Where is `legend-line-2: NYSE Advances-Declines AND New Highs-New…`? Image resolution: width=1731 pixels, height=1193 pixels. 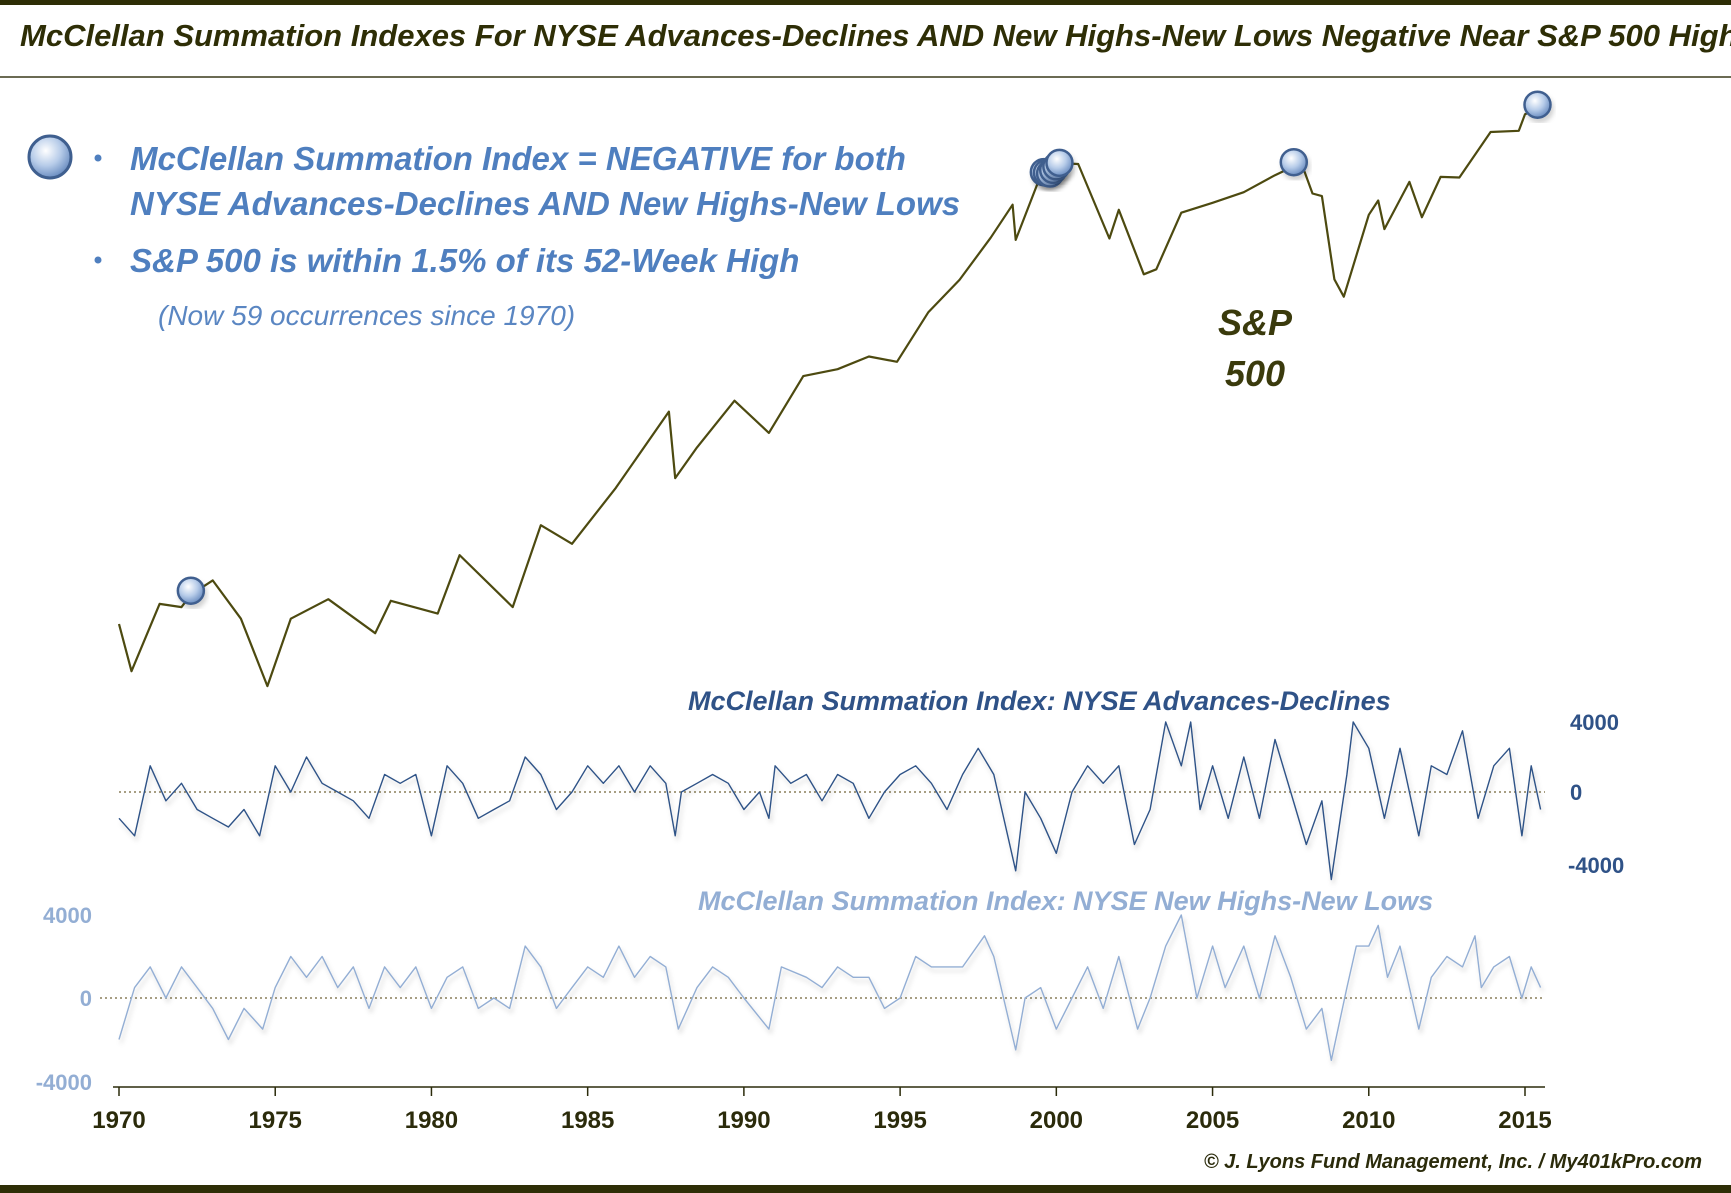 legend-line-2: NYSE Advances-Declines AND New Highs-New… is located at coordinates (545, 203).